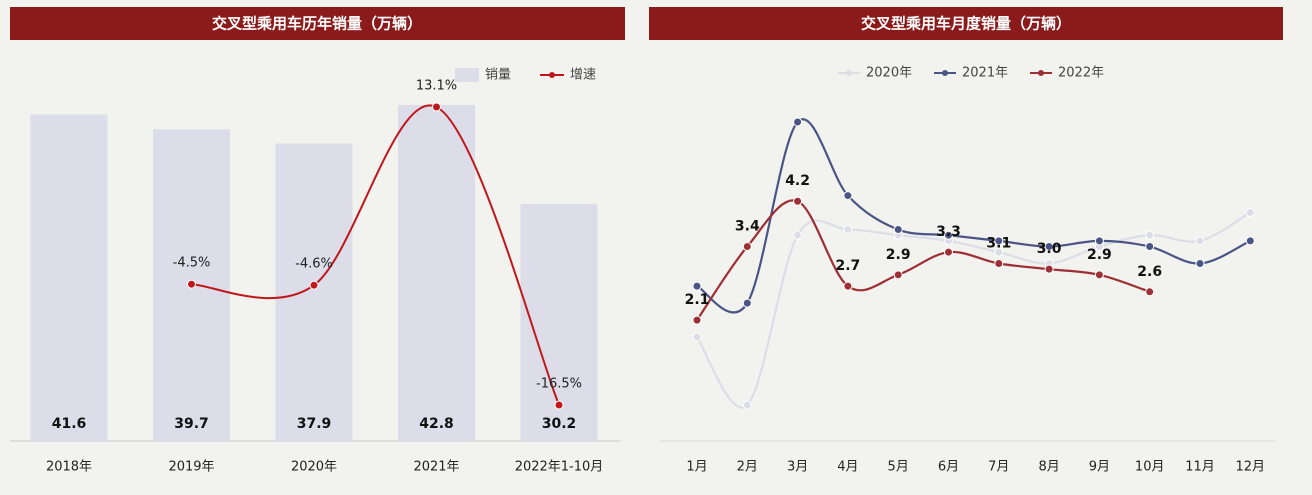 The height and width of the screenshot is (495, 1312). What do you see at coordinates (923, 260) in the screenshot?
I see `series-line` at bounding box center [923, 260].